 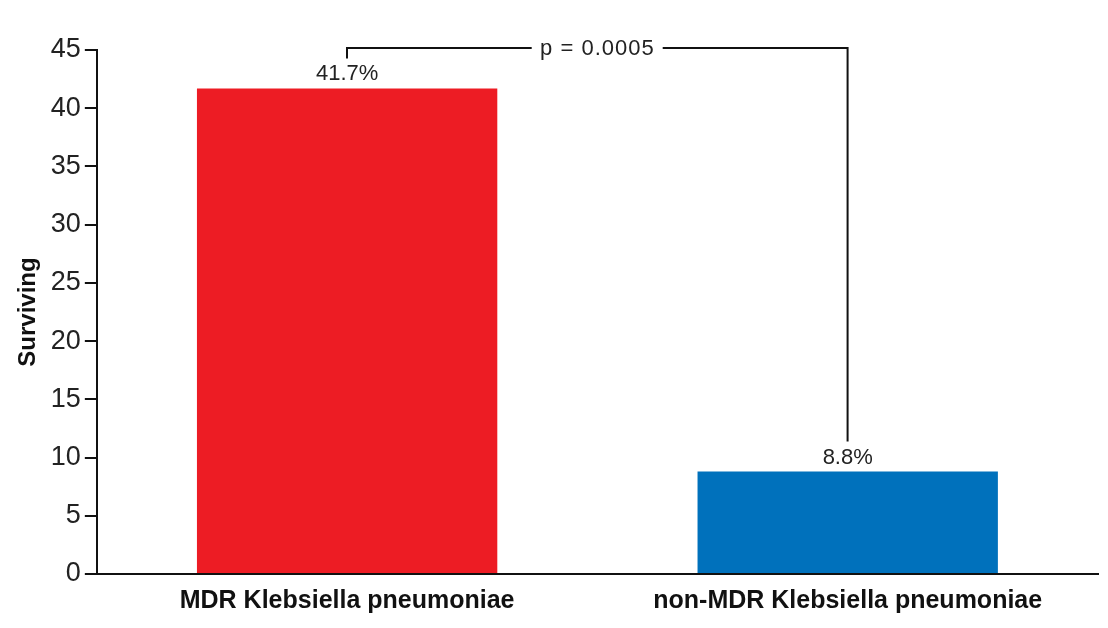 What do you see at coordinates (65, 223) in the screenshot?
I see `y-tick-label: 30` at bounding box center [65, 223].